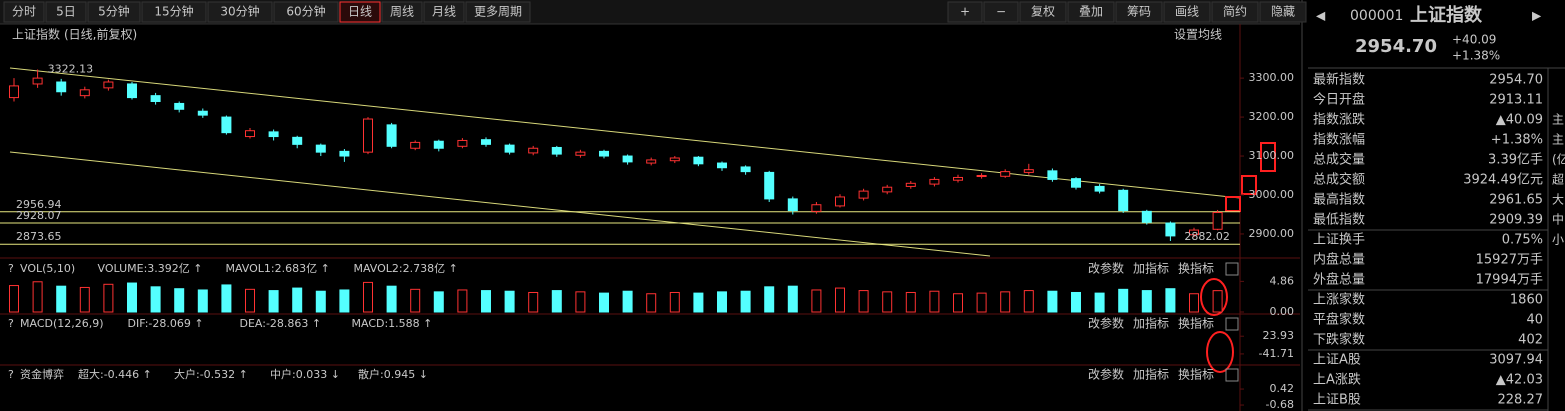  Describe the element at coordinates (36, 34) in the screenshot. I see `chart-title: 上证指数` at that location.